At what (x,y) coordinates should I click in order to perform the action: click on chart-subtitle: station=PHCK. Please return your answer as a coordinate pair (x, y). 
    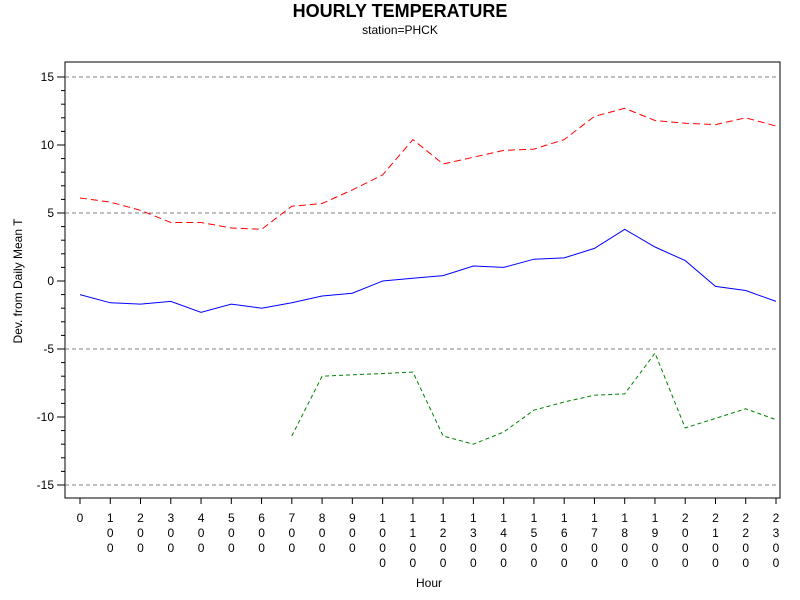
    Looking at the image, I should click on (400, 30).